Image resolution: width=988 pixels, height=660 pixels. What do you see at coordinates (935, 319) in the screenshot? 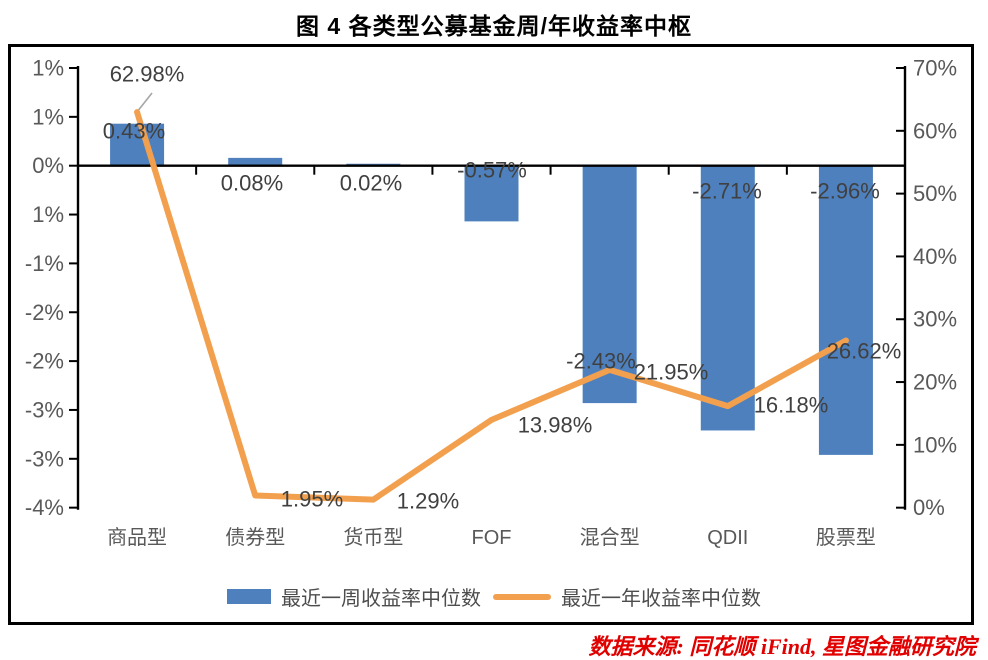
I see `right-axis-tick-label: 30%` at bounding box center [935, 319].